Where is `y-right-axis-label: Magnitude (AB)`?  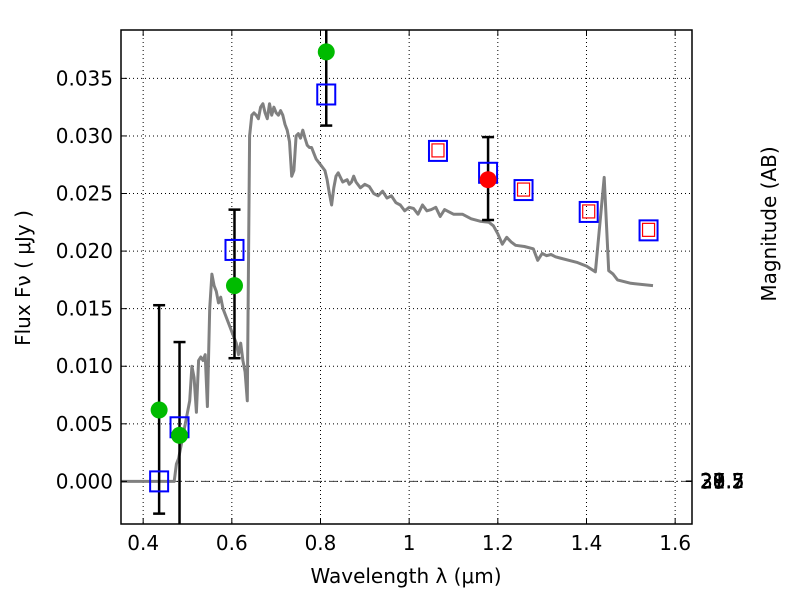
y-right-axis-label: Magnitude (AB) is located at coordinates (769, 223).